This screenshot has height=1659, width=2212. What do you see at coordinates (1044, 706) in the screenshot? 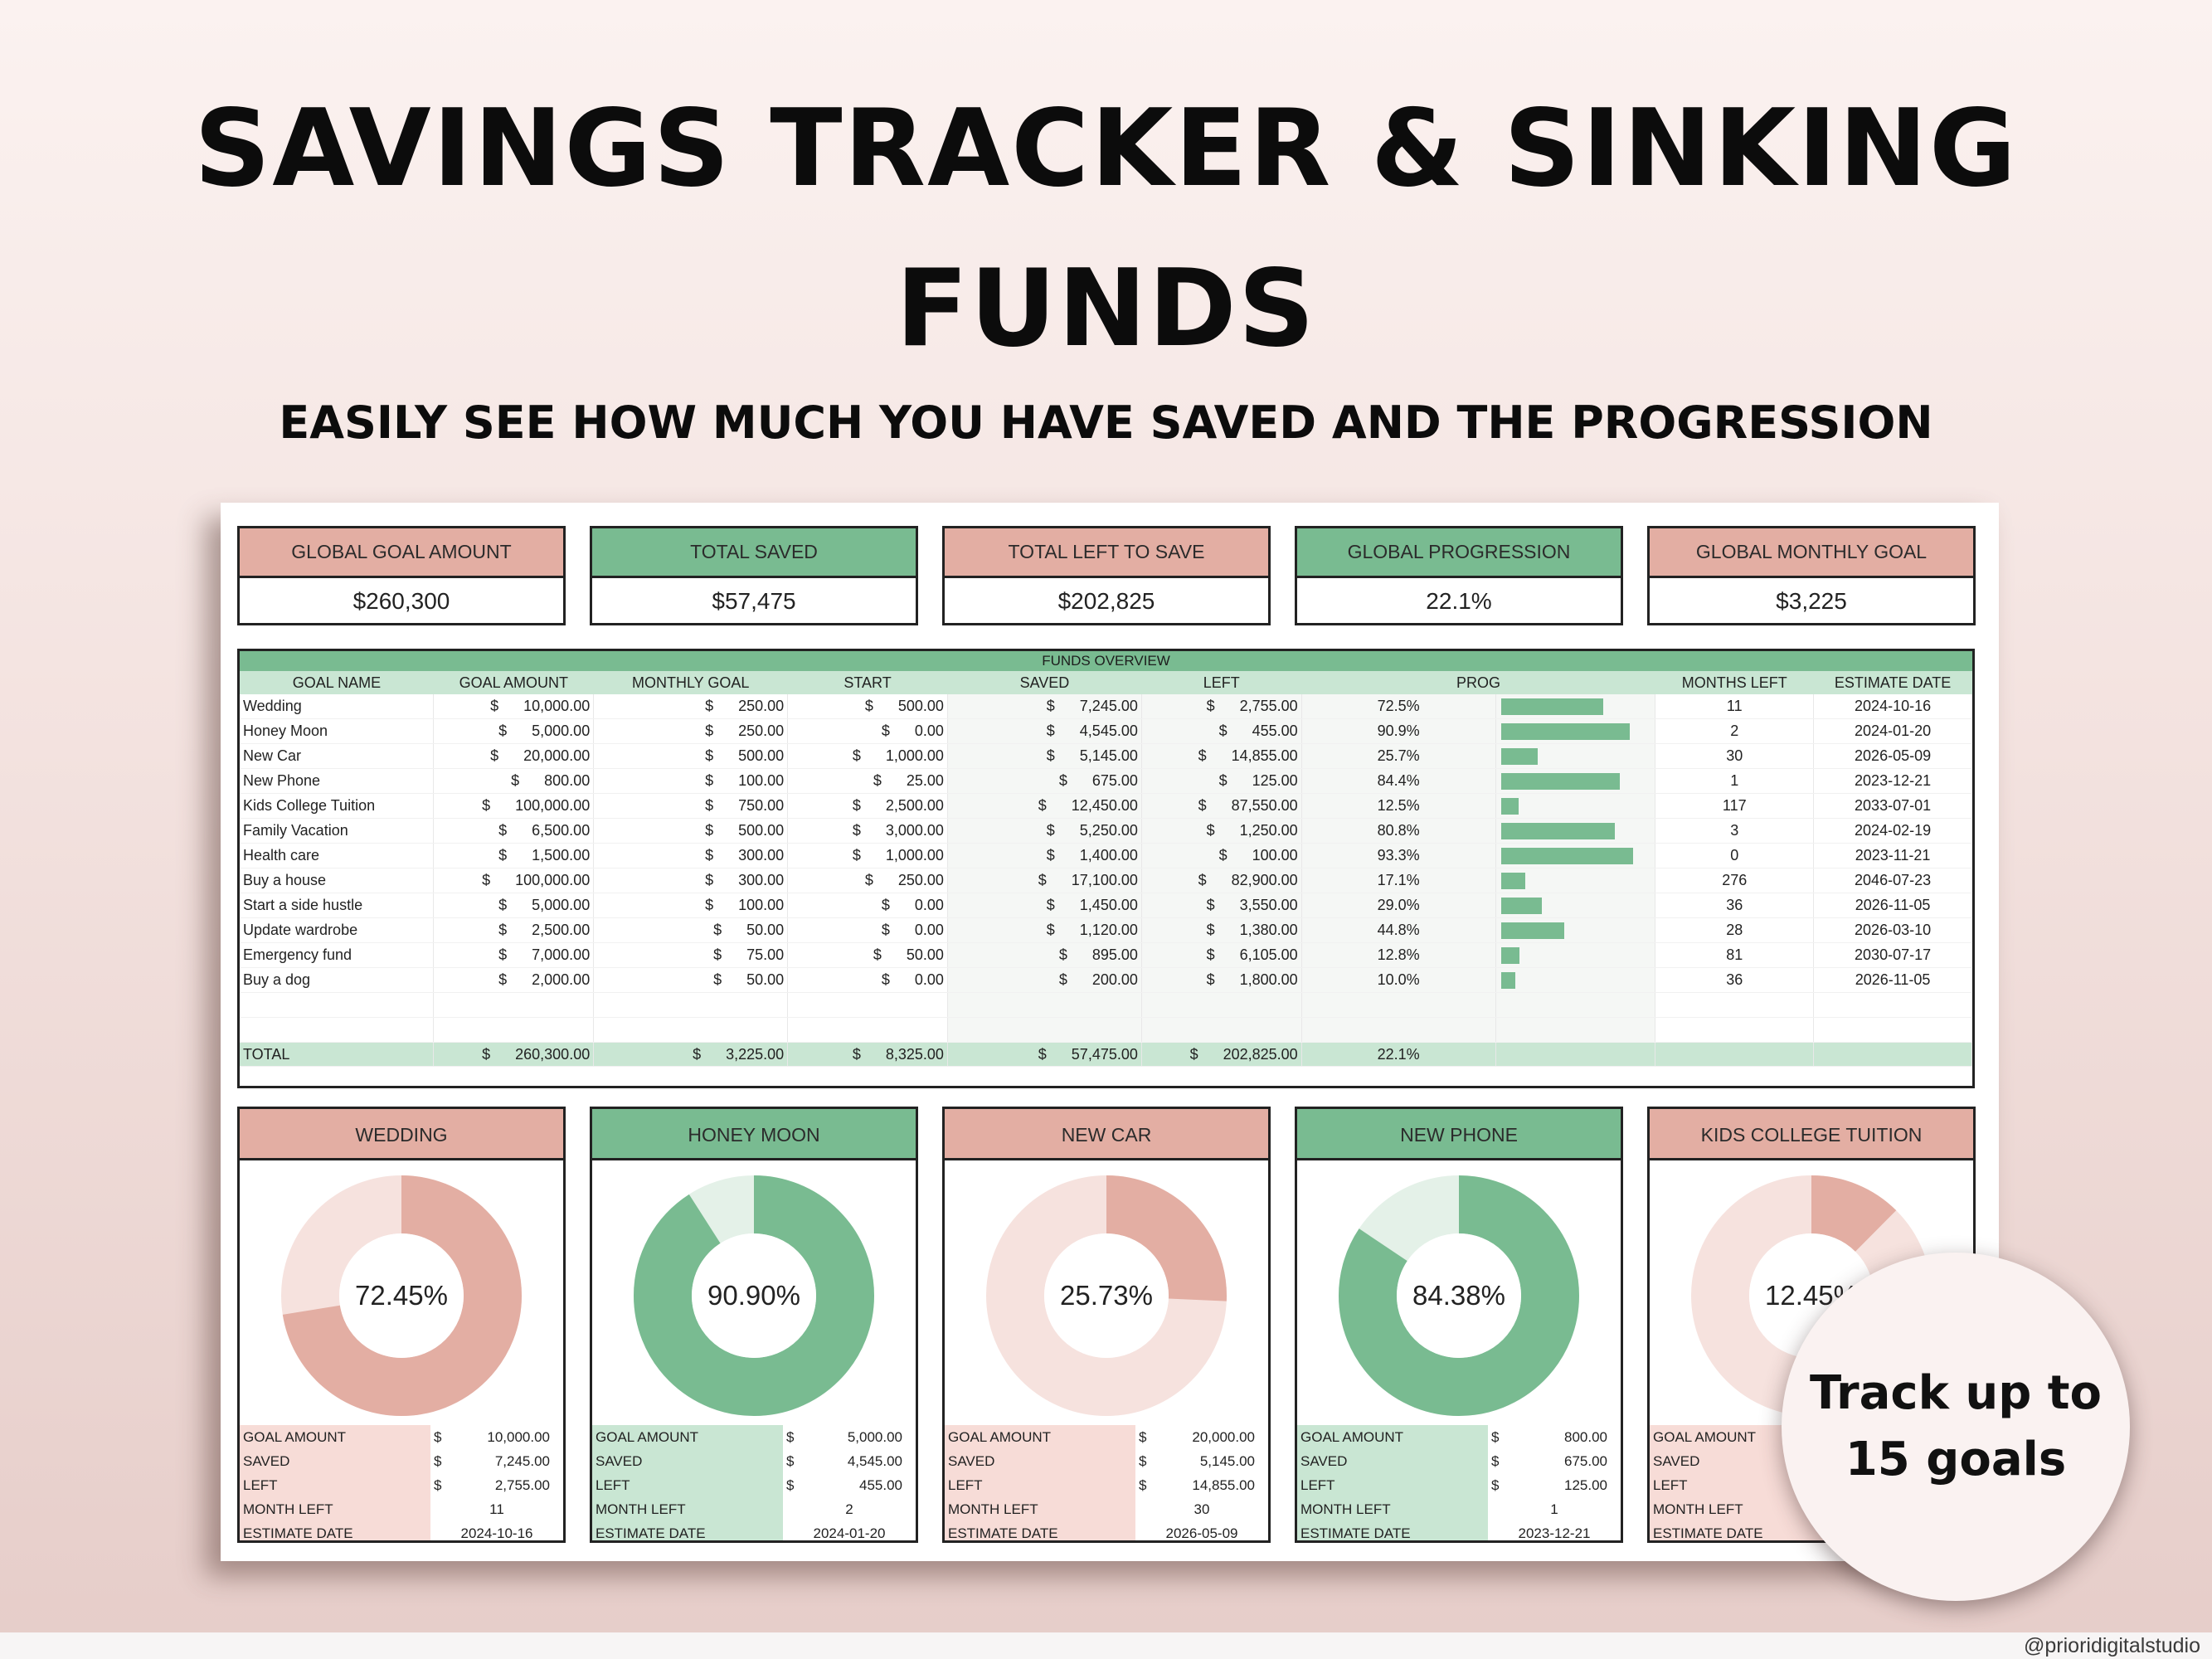
I see `money-cell: $7,245.00` at bounding box center [1044, 706].